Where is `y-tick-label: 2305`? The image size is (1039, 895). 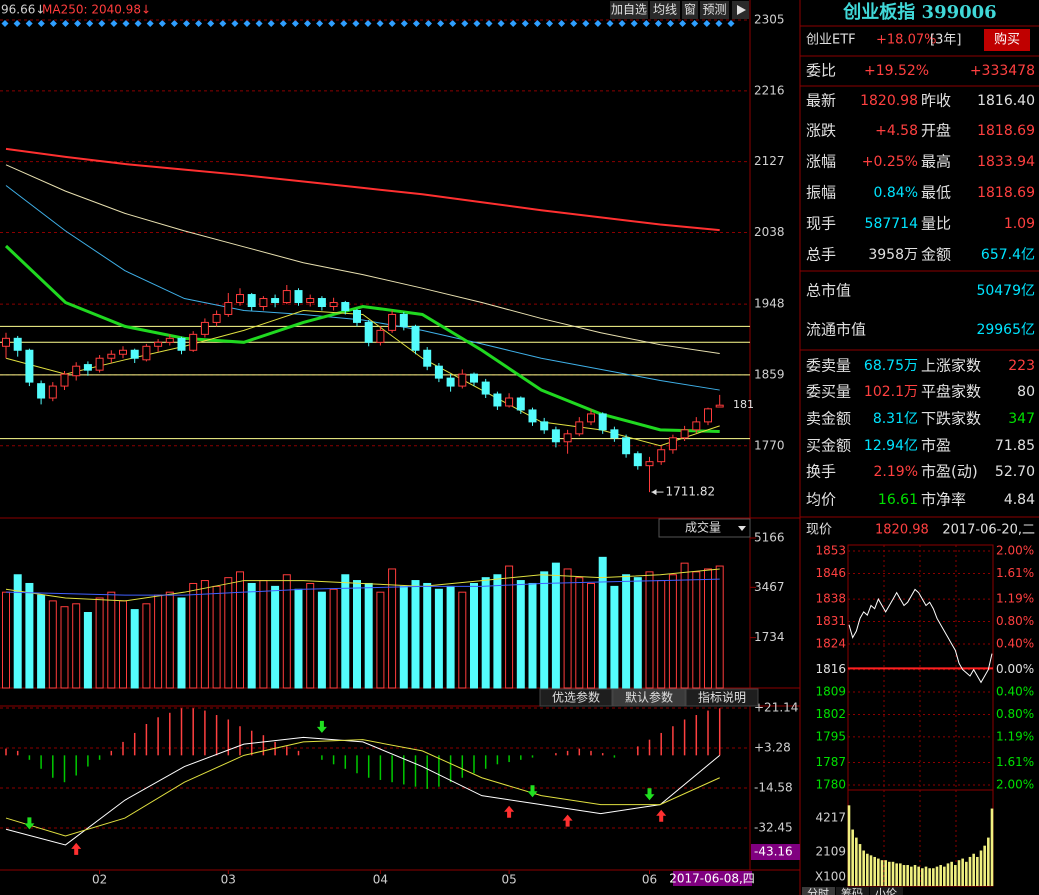
y-tick-label: 2305 is located at coordinates (769, 20).